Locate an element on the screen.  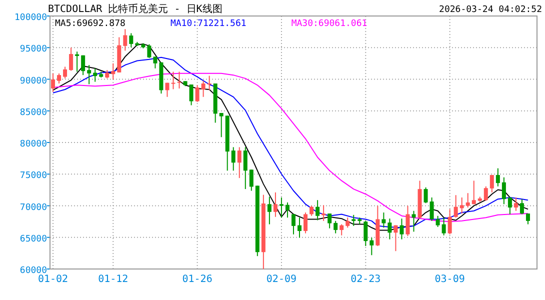
text: MA30:69061.061 is located at coordinates (329, 24).